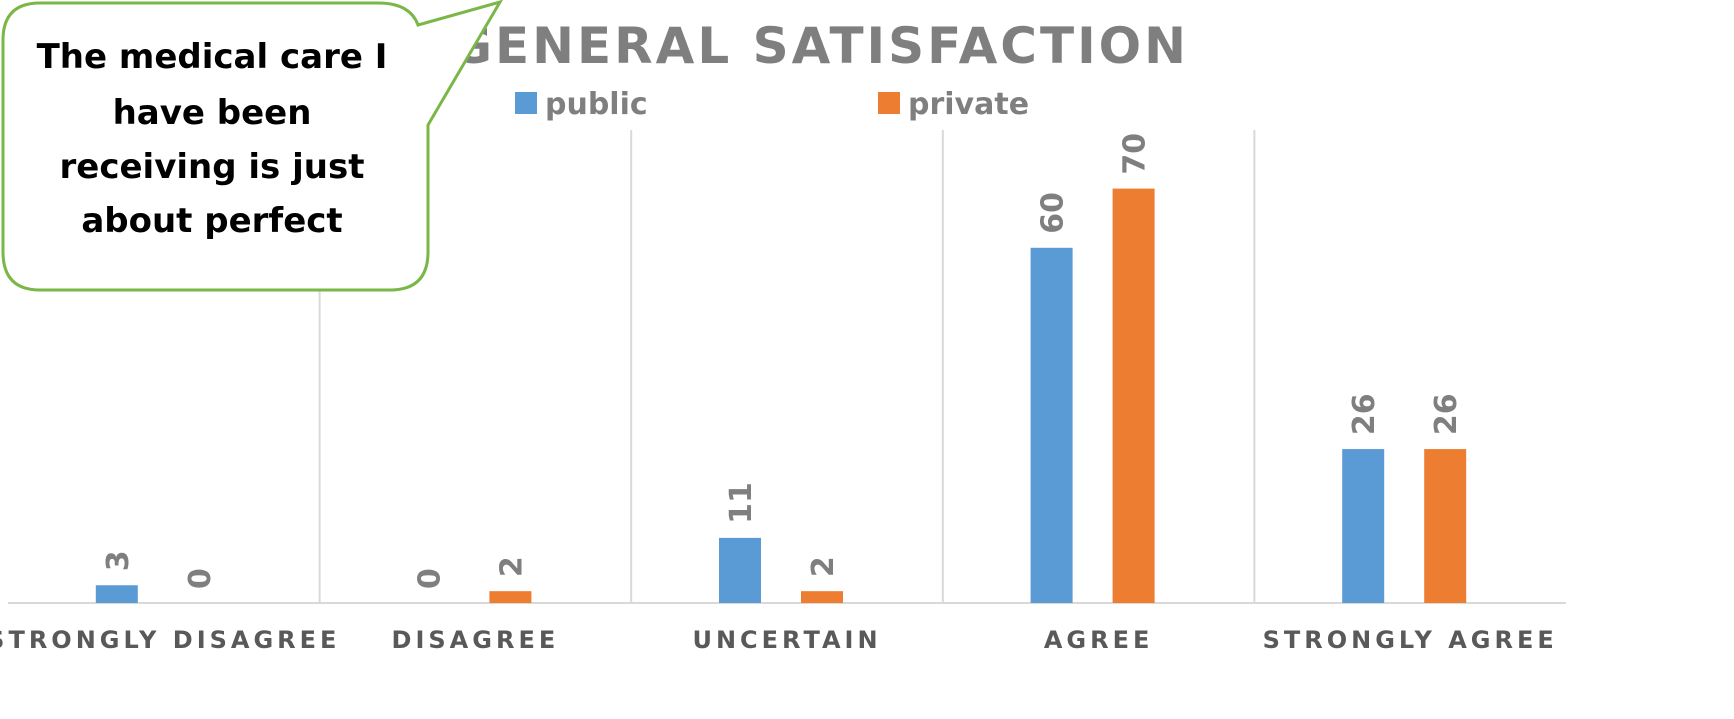 The image size is (1734, 719). What do you see at coordinates (200, 578) in the screenshot?
I see `data-label-private: 0` at bounding box center [200, 578].